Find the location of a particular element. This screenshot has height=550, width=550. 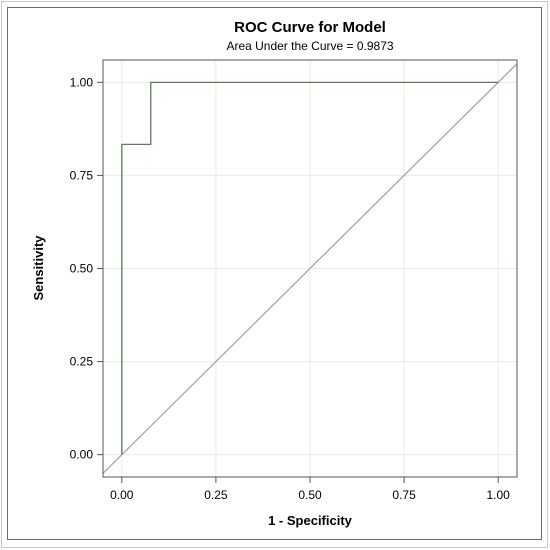

x-tick-label: 0.75 is located at coordinates (404, 495).